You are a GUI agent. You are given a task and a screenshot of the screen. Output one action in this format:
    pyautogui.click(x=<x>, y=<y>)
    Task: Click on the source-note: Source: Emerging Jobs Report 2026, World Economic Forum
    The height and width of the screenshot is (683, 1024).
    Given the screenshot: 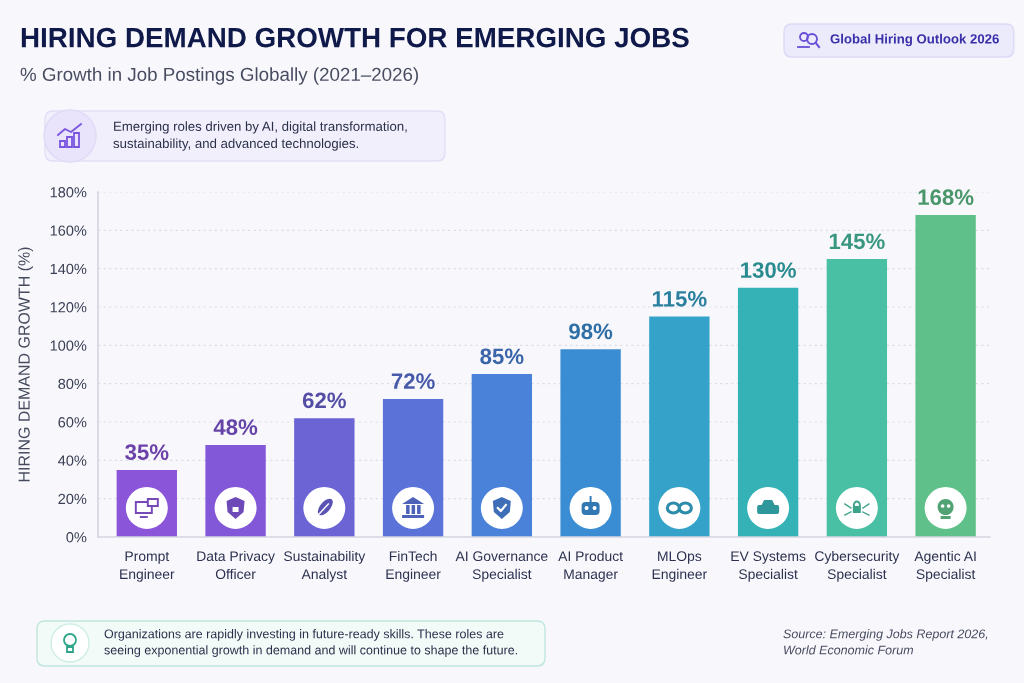 What is the action you would take?
    pyautogui.click(x=885, y=642)
    